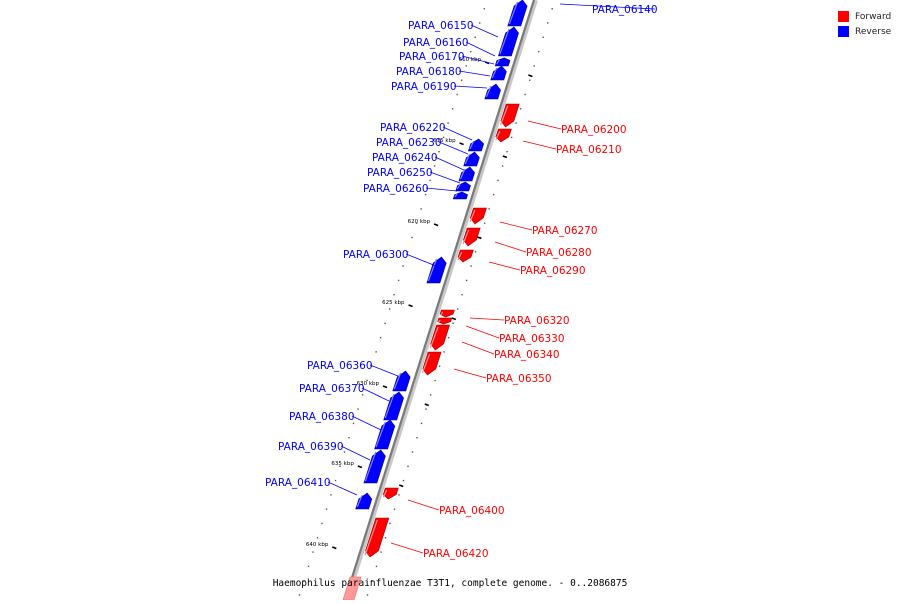 Image resolution: width=900 pixels, height=604 pixels. I want to click on gene-label-para_06170: PARA_06170, so click(432, 57).